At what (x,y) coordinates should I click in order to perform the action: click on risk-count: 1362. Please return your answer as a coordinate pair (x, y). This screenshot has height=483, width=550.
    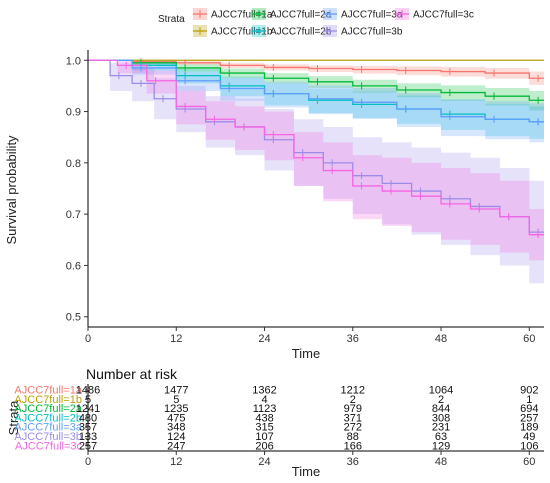
    Looking at the image, I should click on (264, 391).